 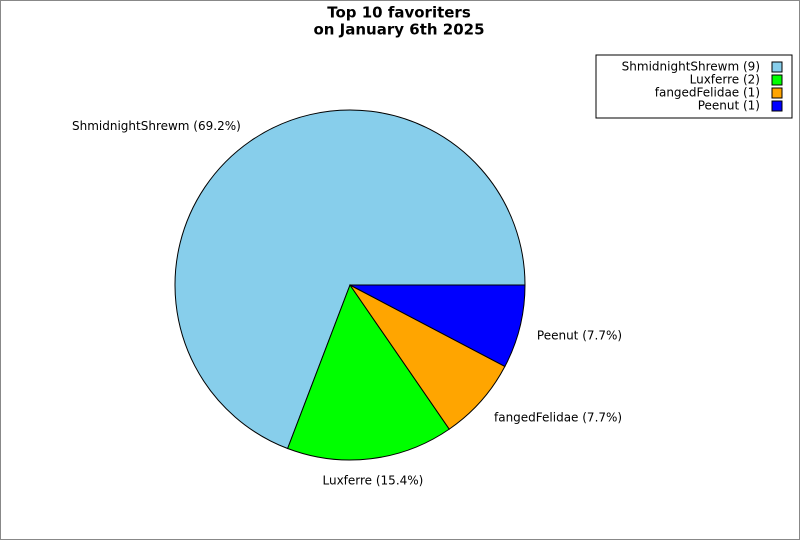 I want to click on legend-label: fangedFelidae (1), so click(x=707, y=93).